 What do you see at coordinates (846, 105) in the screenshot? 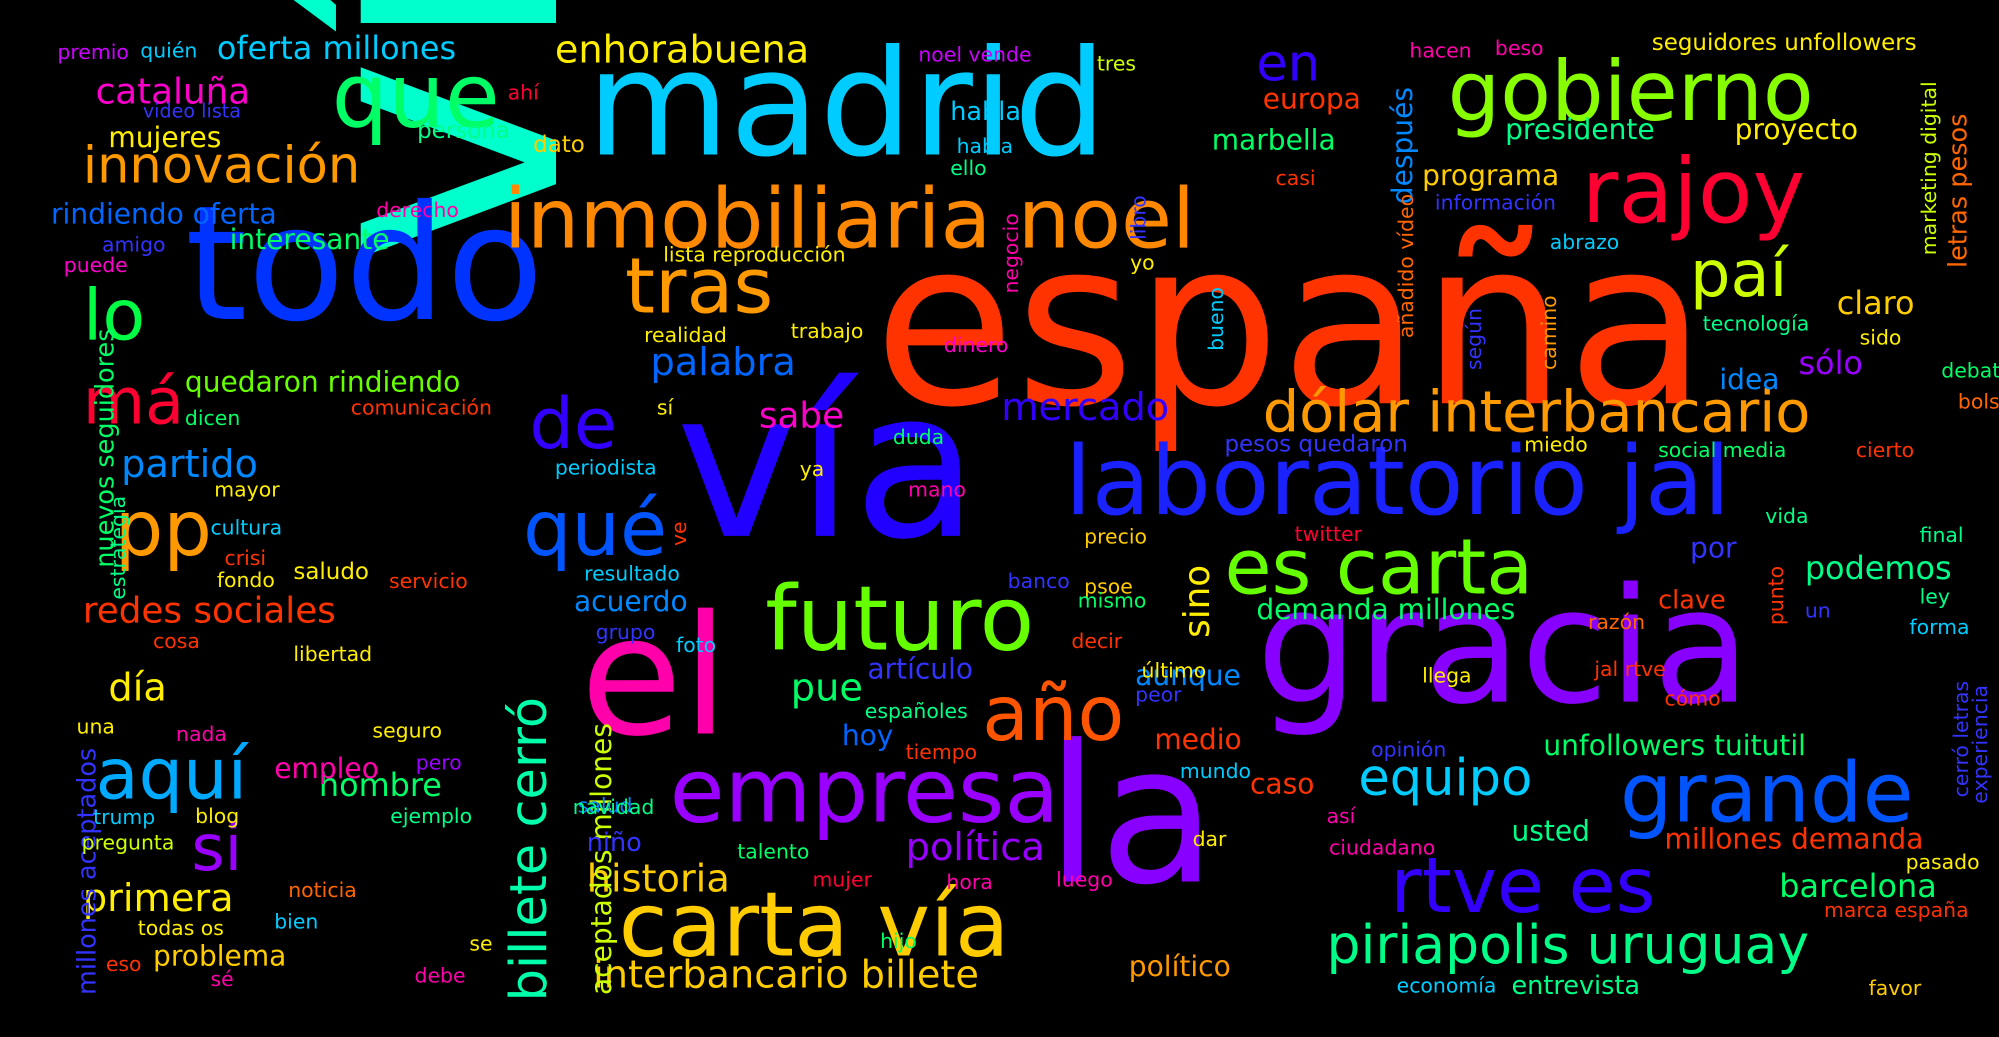
I see `word-madrid: madrid` at bounding box center [846, 105].